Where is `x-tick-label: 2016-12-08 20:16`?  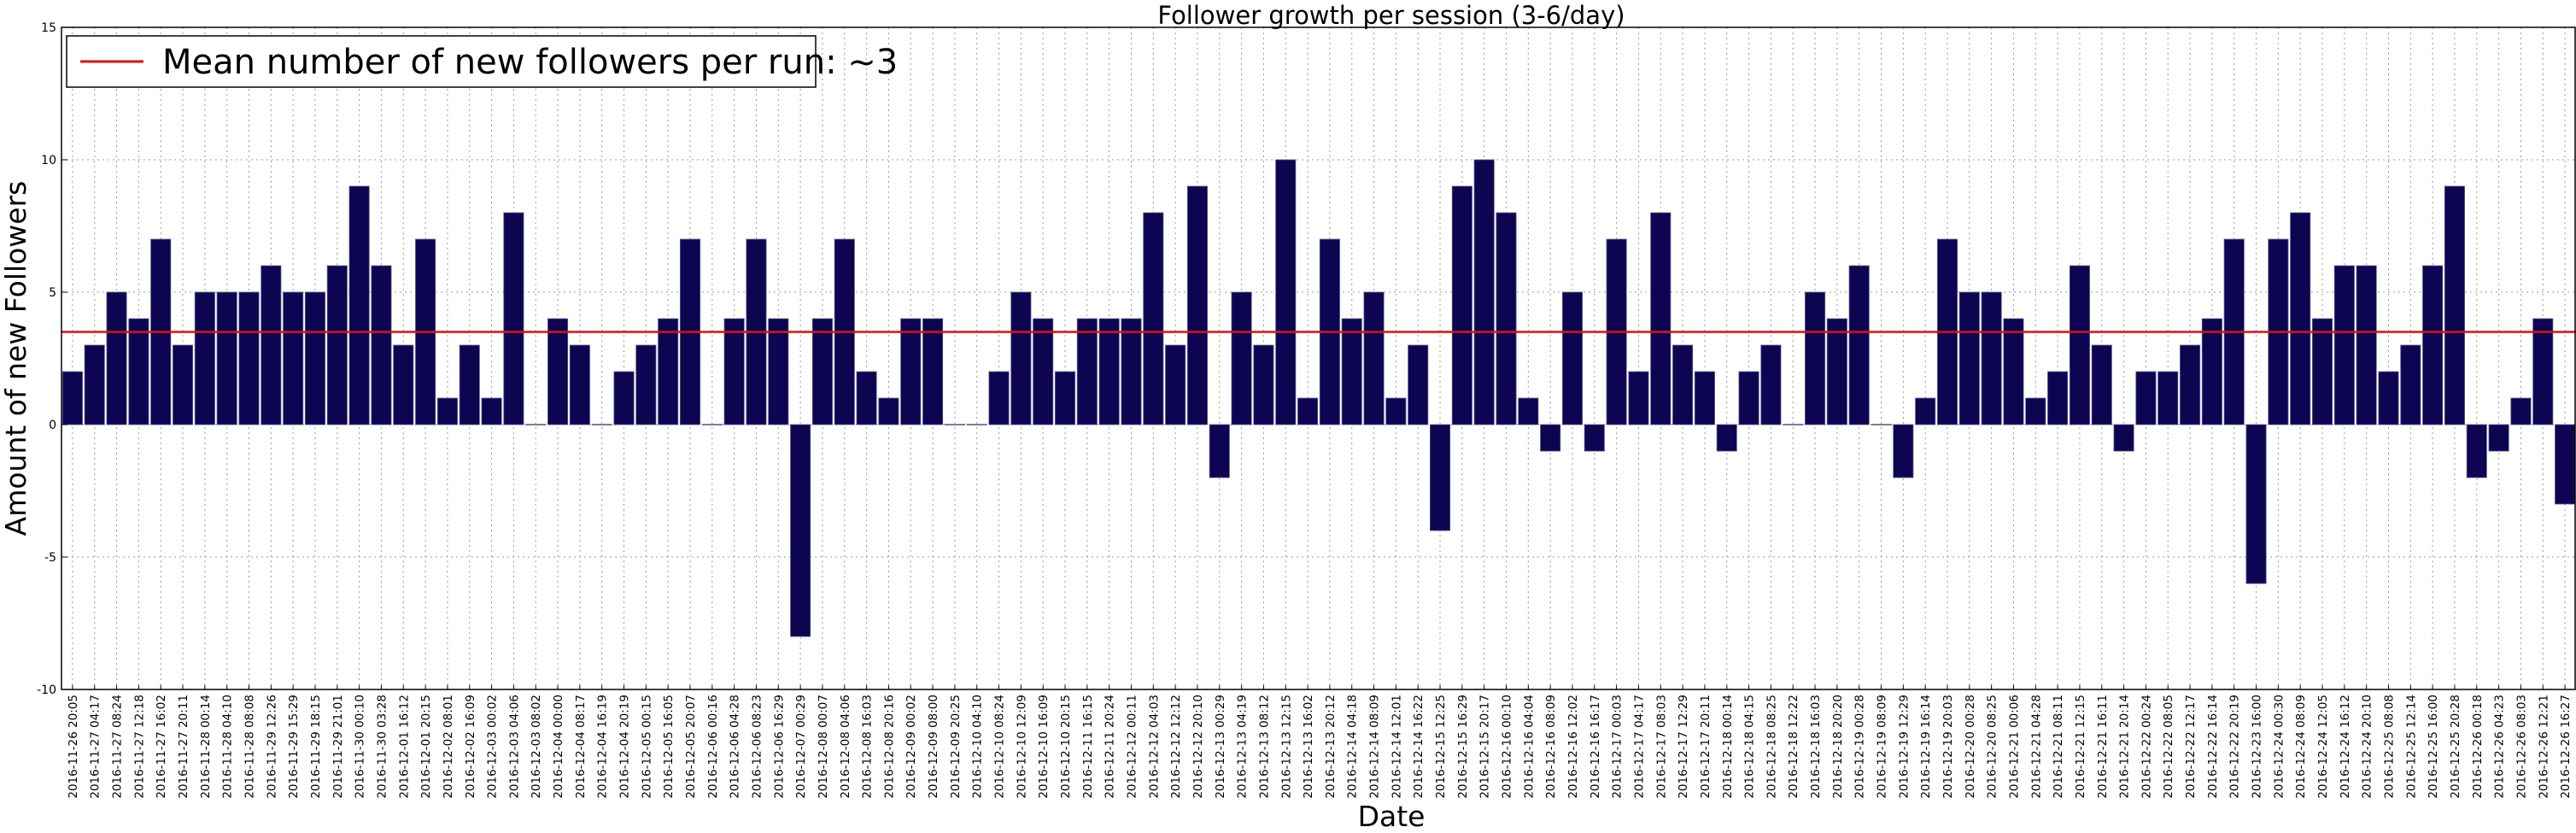
x-tick-label: 2016-12-08 20:16 is located at coordinates (889, 747).